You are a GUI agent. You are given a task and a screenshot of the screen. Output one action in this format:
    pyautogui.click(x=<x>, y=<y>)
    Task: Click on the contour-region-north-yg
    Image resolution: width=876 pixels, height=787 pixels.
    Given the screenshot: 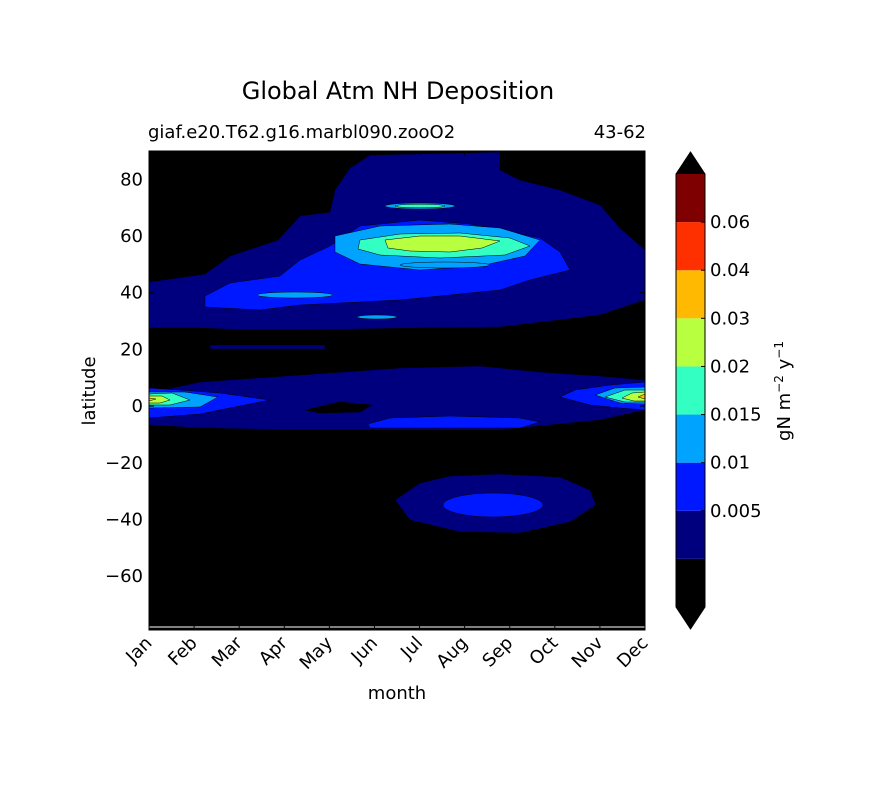 What is the action you would take?
    pyautogui.click(x=442, y=244)
    